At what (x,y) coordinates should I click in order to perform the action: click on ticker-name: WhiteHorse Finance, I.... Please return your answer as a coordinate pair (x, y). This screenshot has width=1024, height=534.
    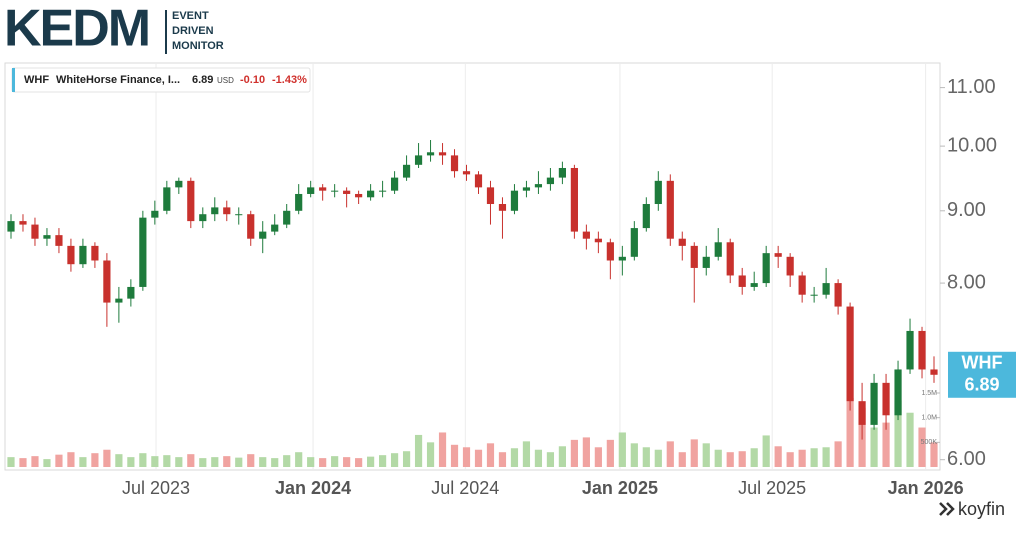
    Looking at the image, I should click on (118, 80).